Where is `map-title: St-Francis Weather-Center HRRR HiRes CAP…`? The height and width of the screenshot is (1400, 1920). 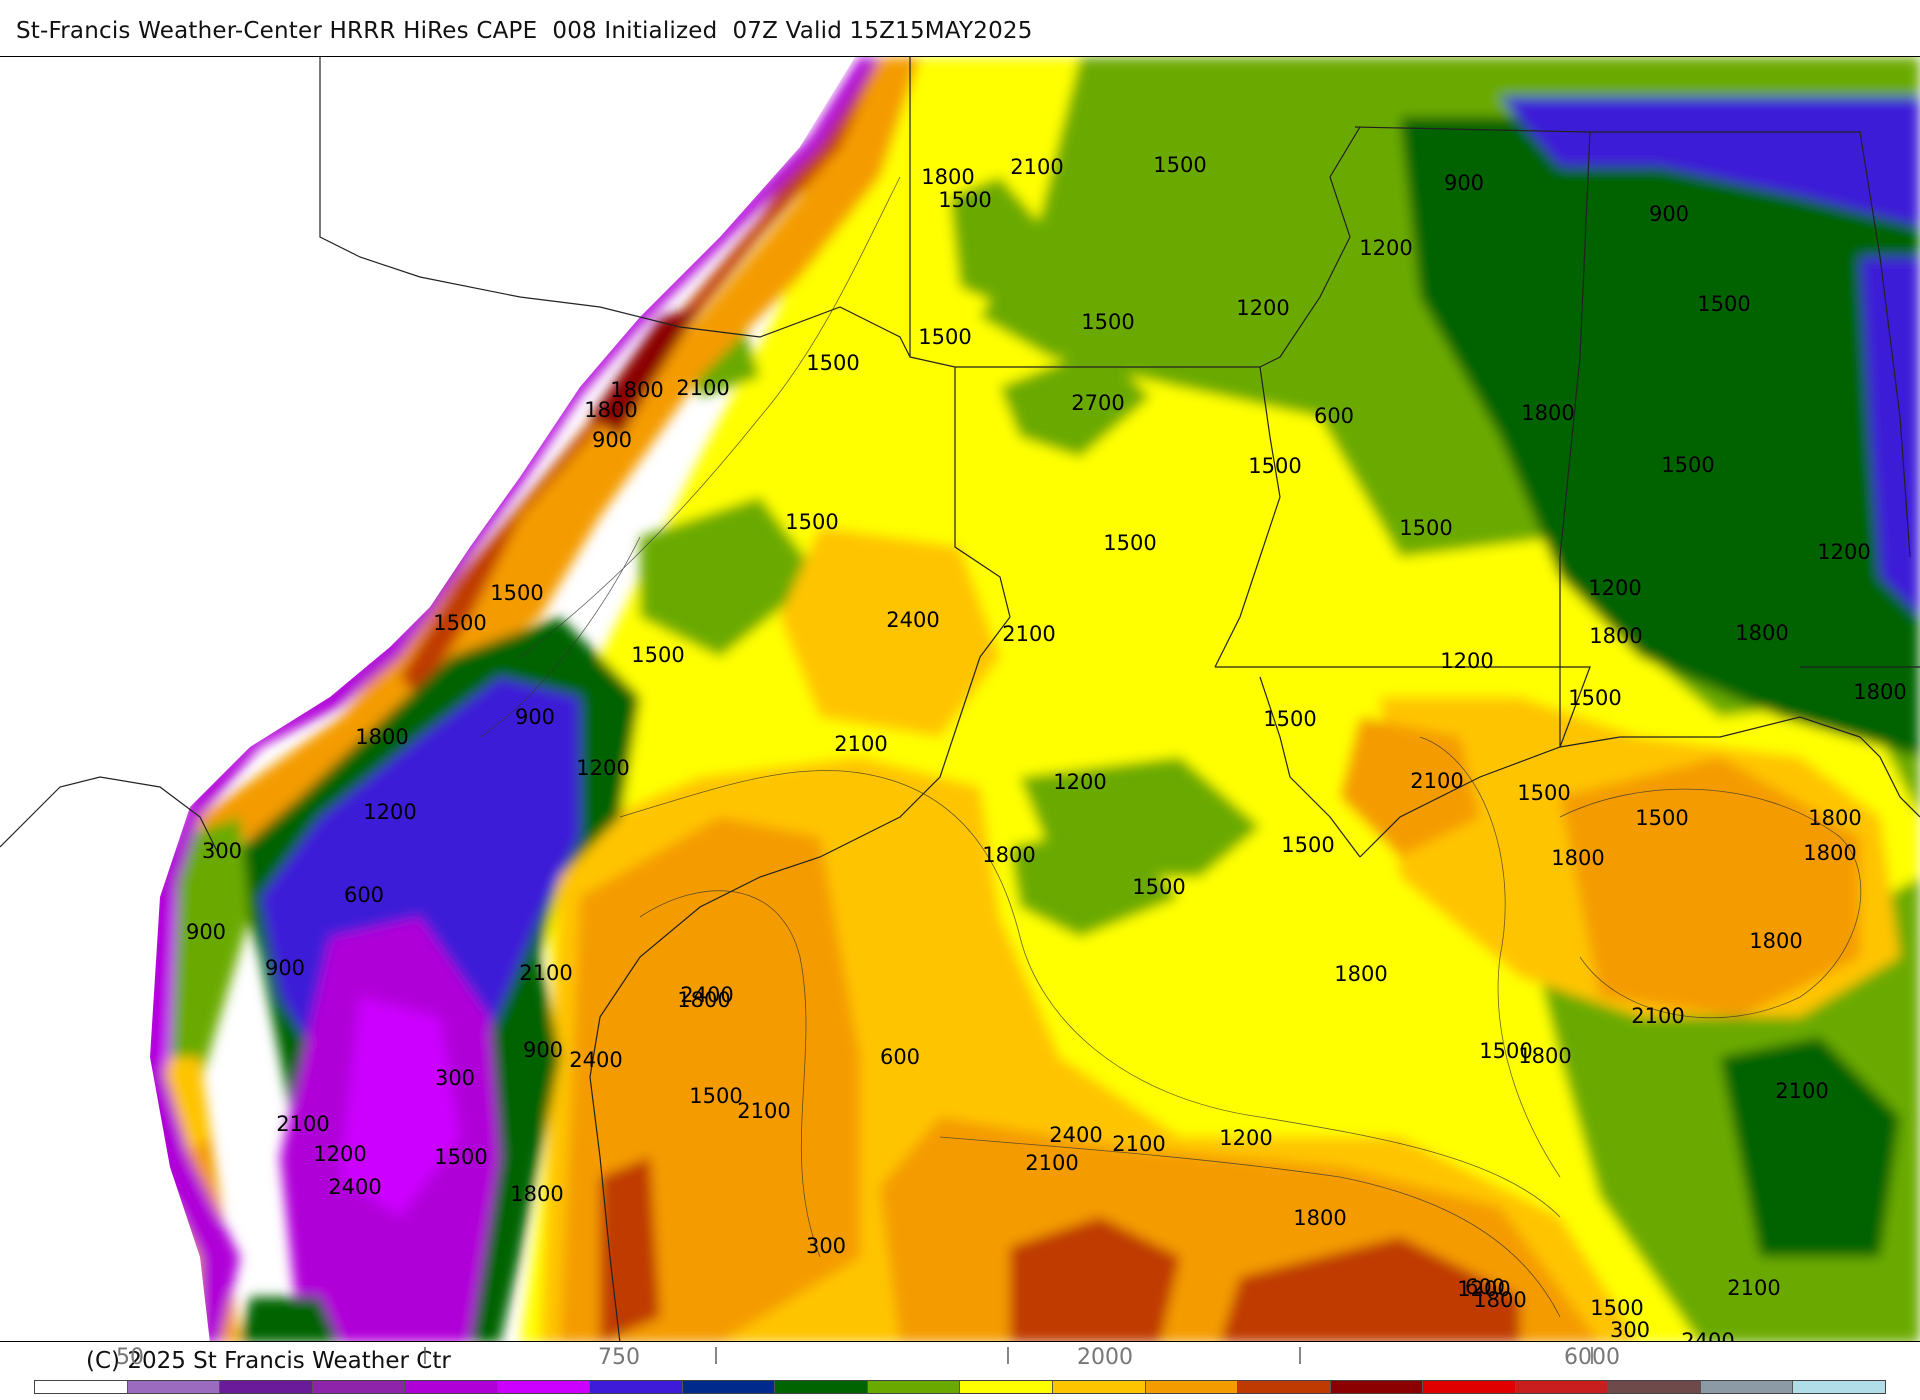
map-title: St-Francis Weather-Center HRRR HiRes CAP… is located at coordinates (524, 31).